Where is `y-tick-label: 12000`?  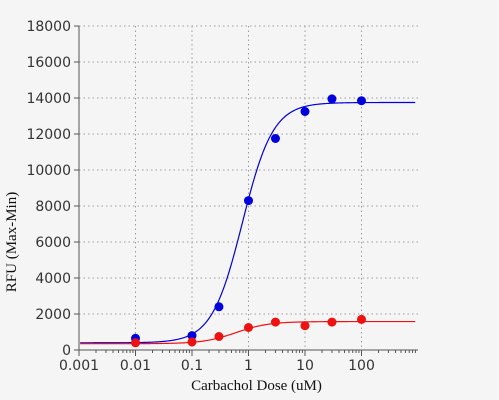 y-tick-label: 12000 is located at coordinates (48, 135).